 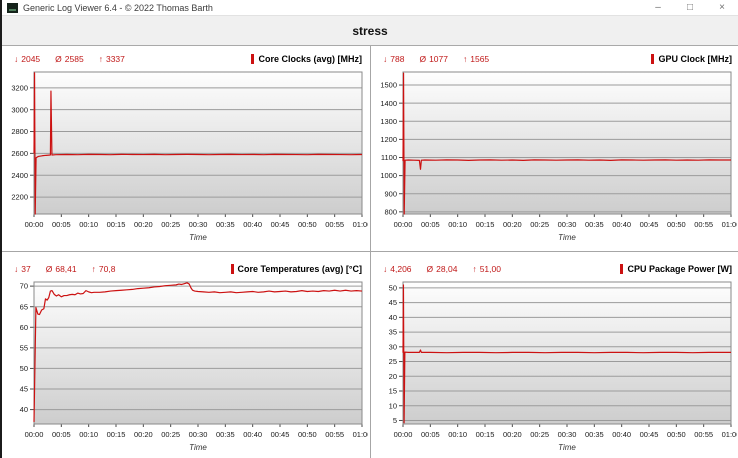 What do you see at coordinates (299, 269) in the screenshot?
I see `chart-title: Core Temperatures (avg) [°C]` at bounding box center [299, 269].